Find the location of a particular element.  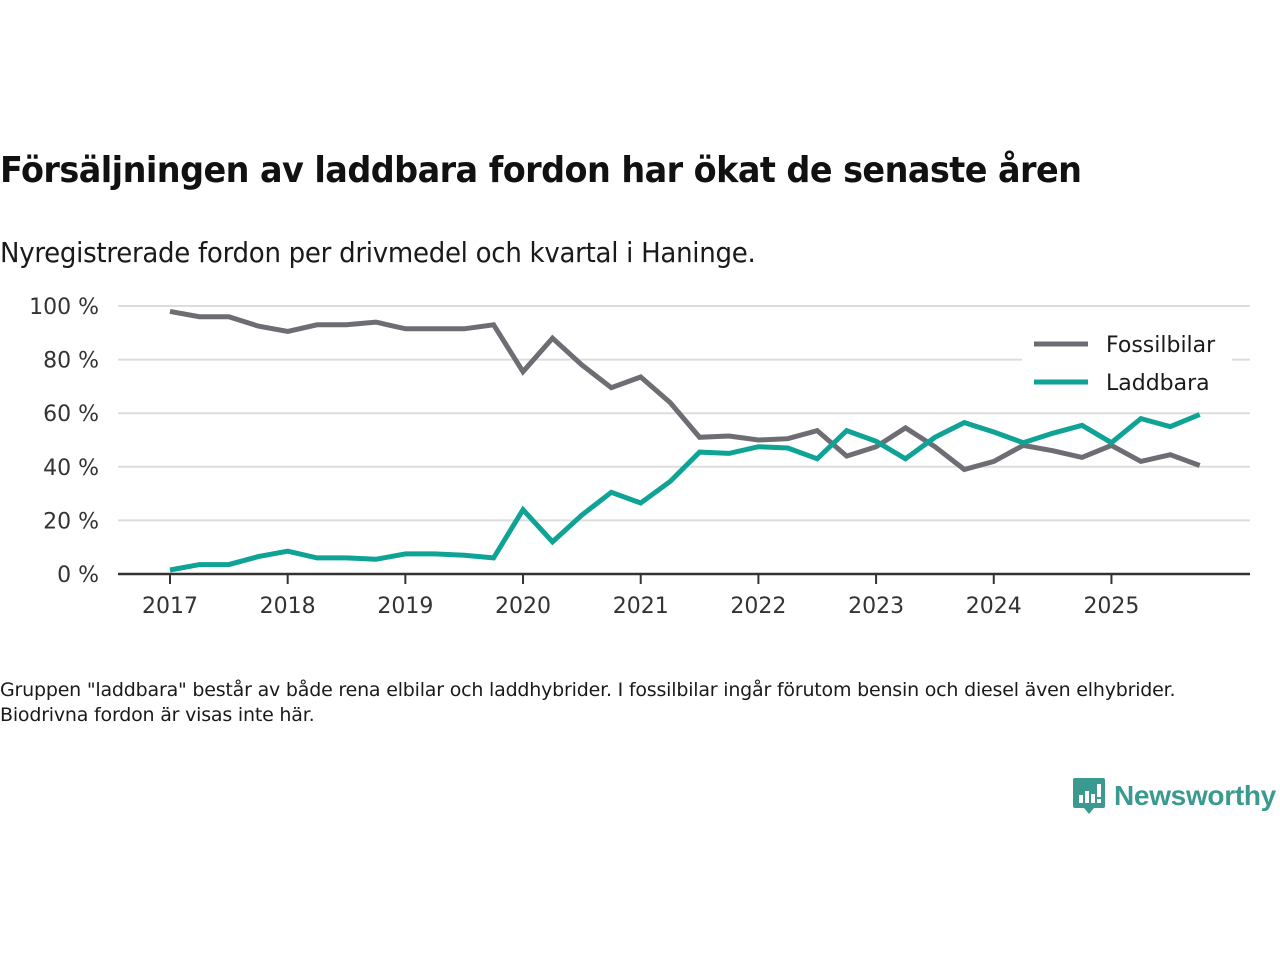

x-tick-label: 2017 is located at coordinates (170, 606).